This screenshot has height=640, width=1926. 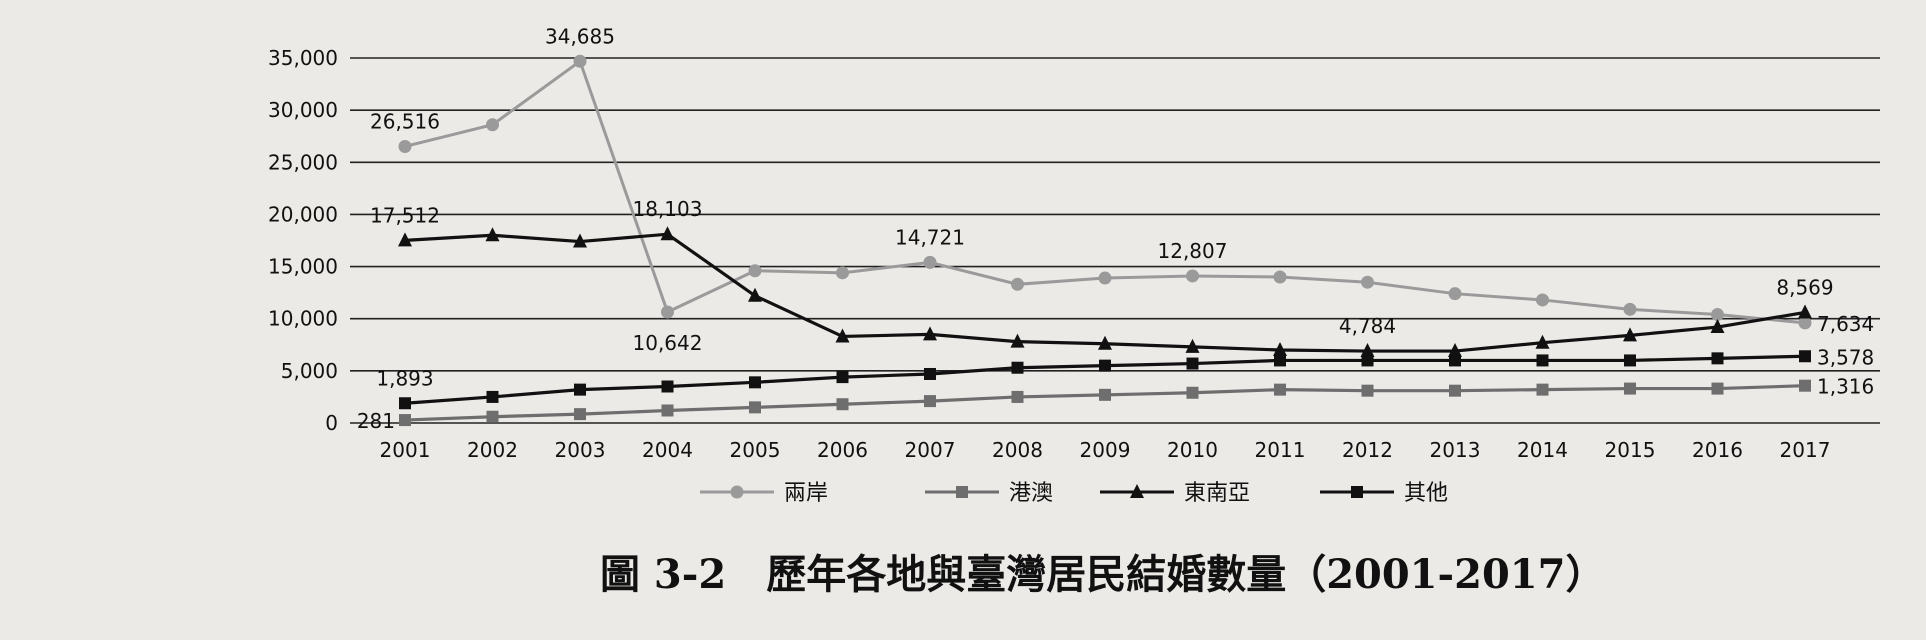 I want to click on x-tick-label: 2006, so click(x=842, y=450).